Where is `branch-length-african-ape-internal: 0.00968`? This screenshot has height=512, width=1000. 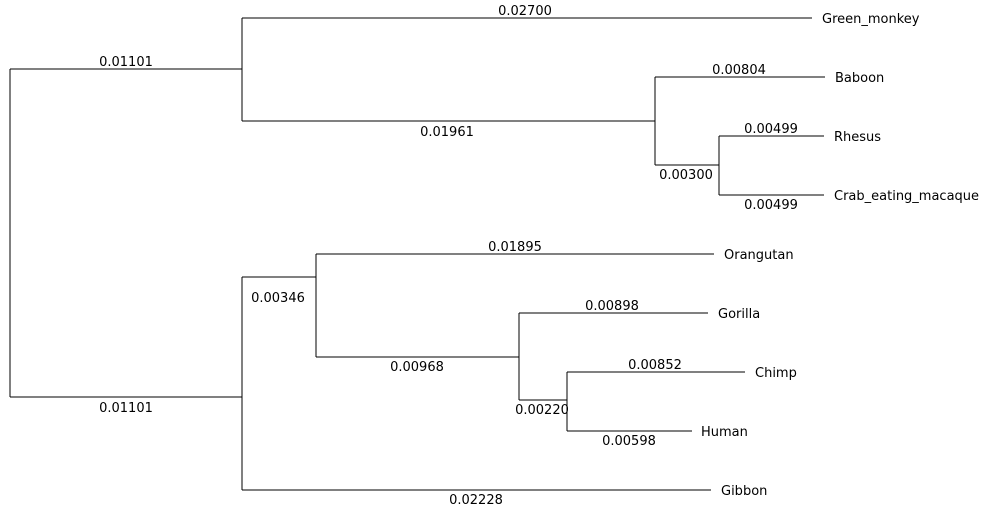
branch-length-african-ape-internal: 0.00968 is located at coordinates (417, 367).